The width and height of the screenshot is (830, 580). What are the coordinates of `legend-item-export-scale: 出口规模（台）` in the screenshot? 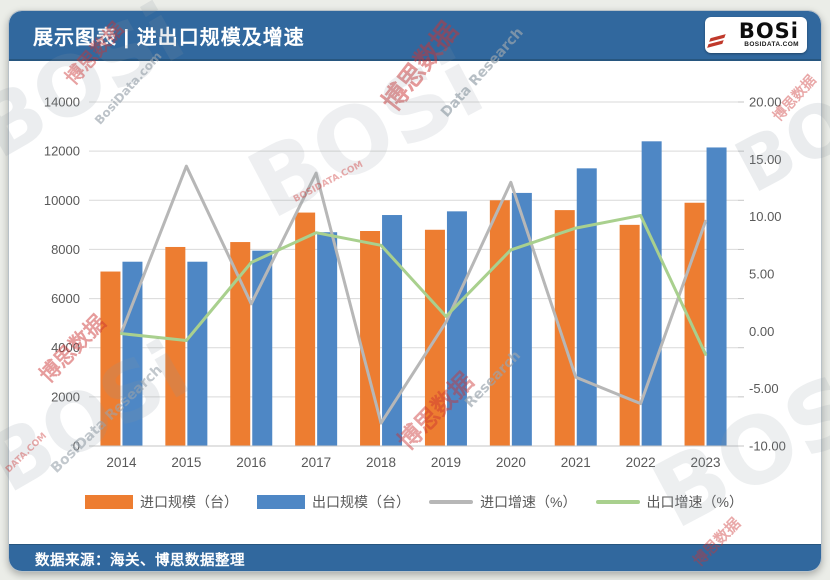 It's located at (333, 502).